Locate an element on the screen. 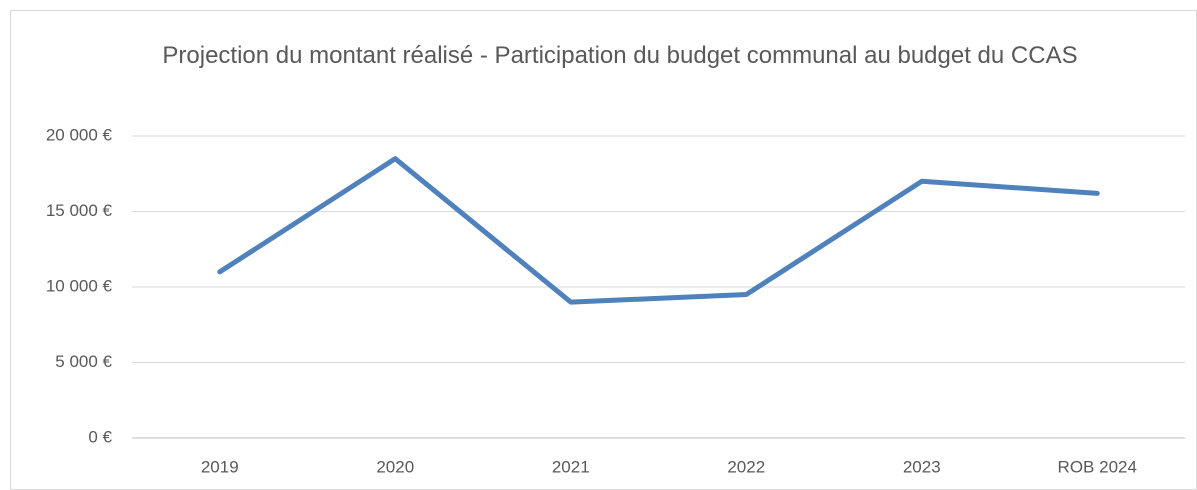 This screenshot has height=490, width=1197. y-tick-label: 10 000 € is located at coordinates (79, 285).